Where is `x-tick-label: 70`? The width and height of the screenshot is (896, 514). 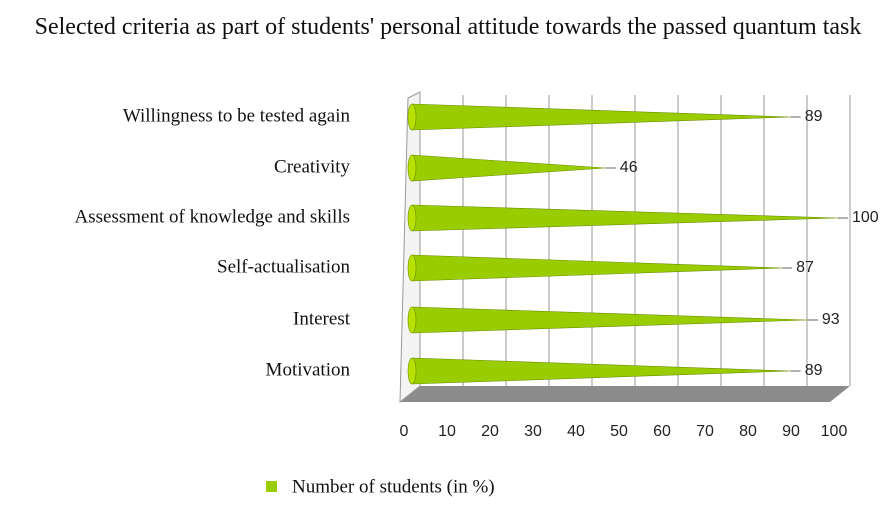 x-tick-label: 70 is located at coordinates (705, 431).